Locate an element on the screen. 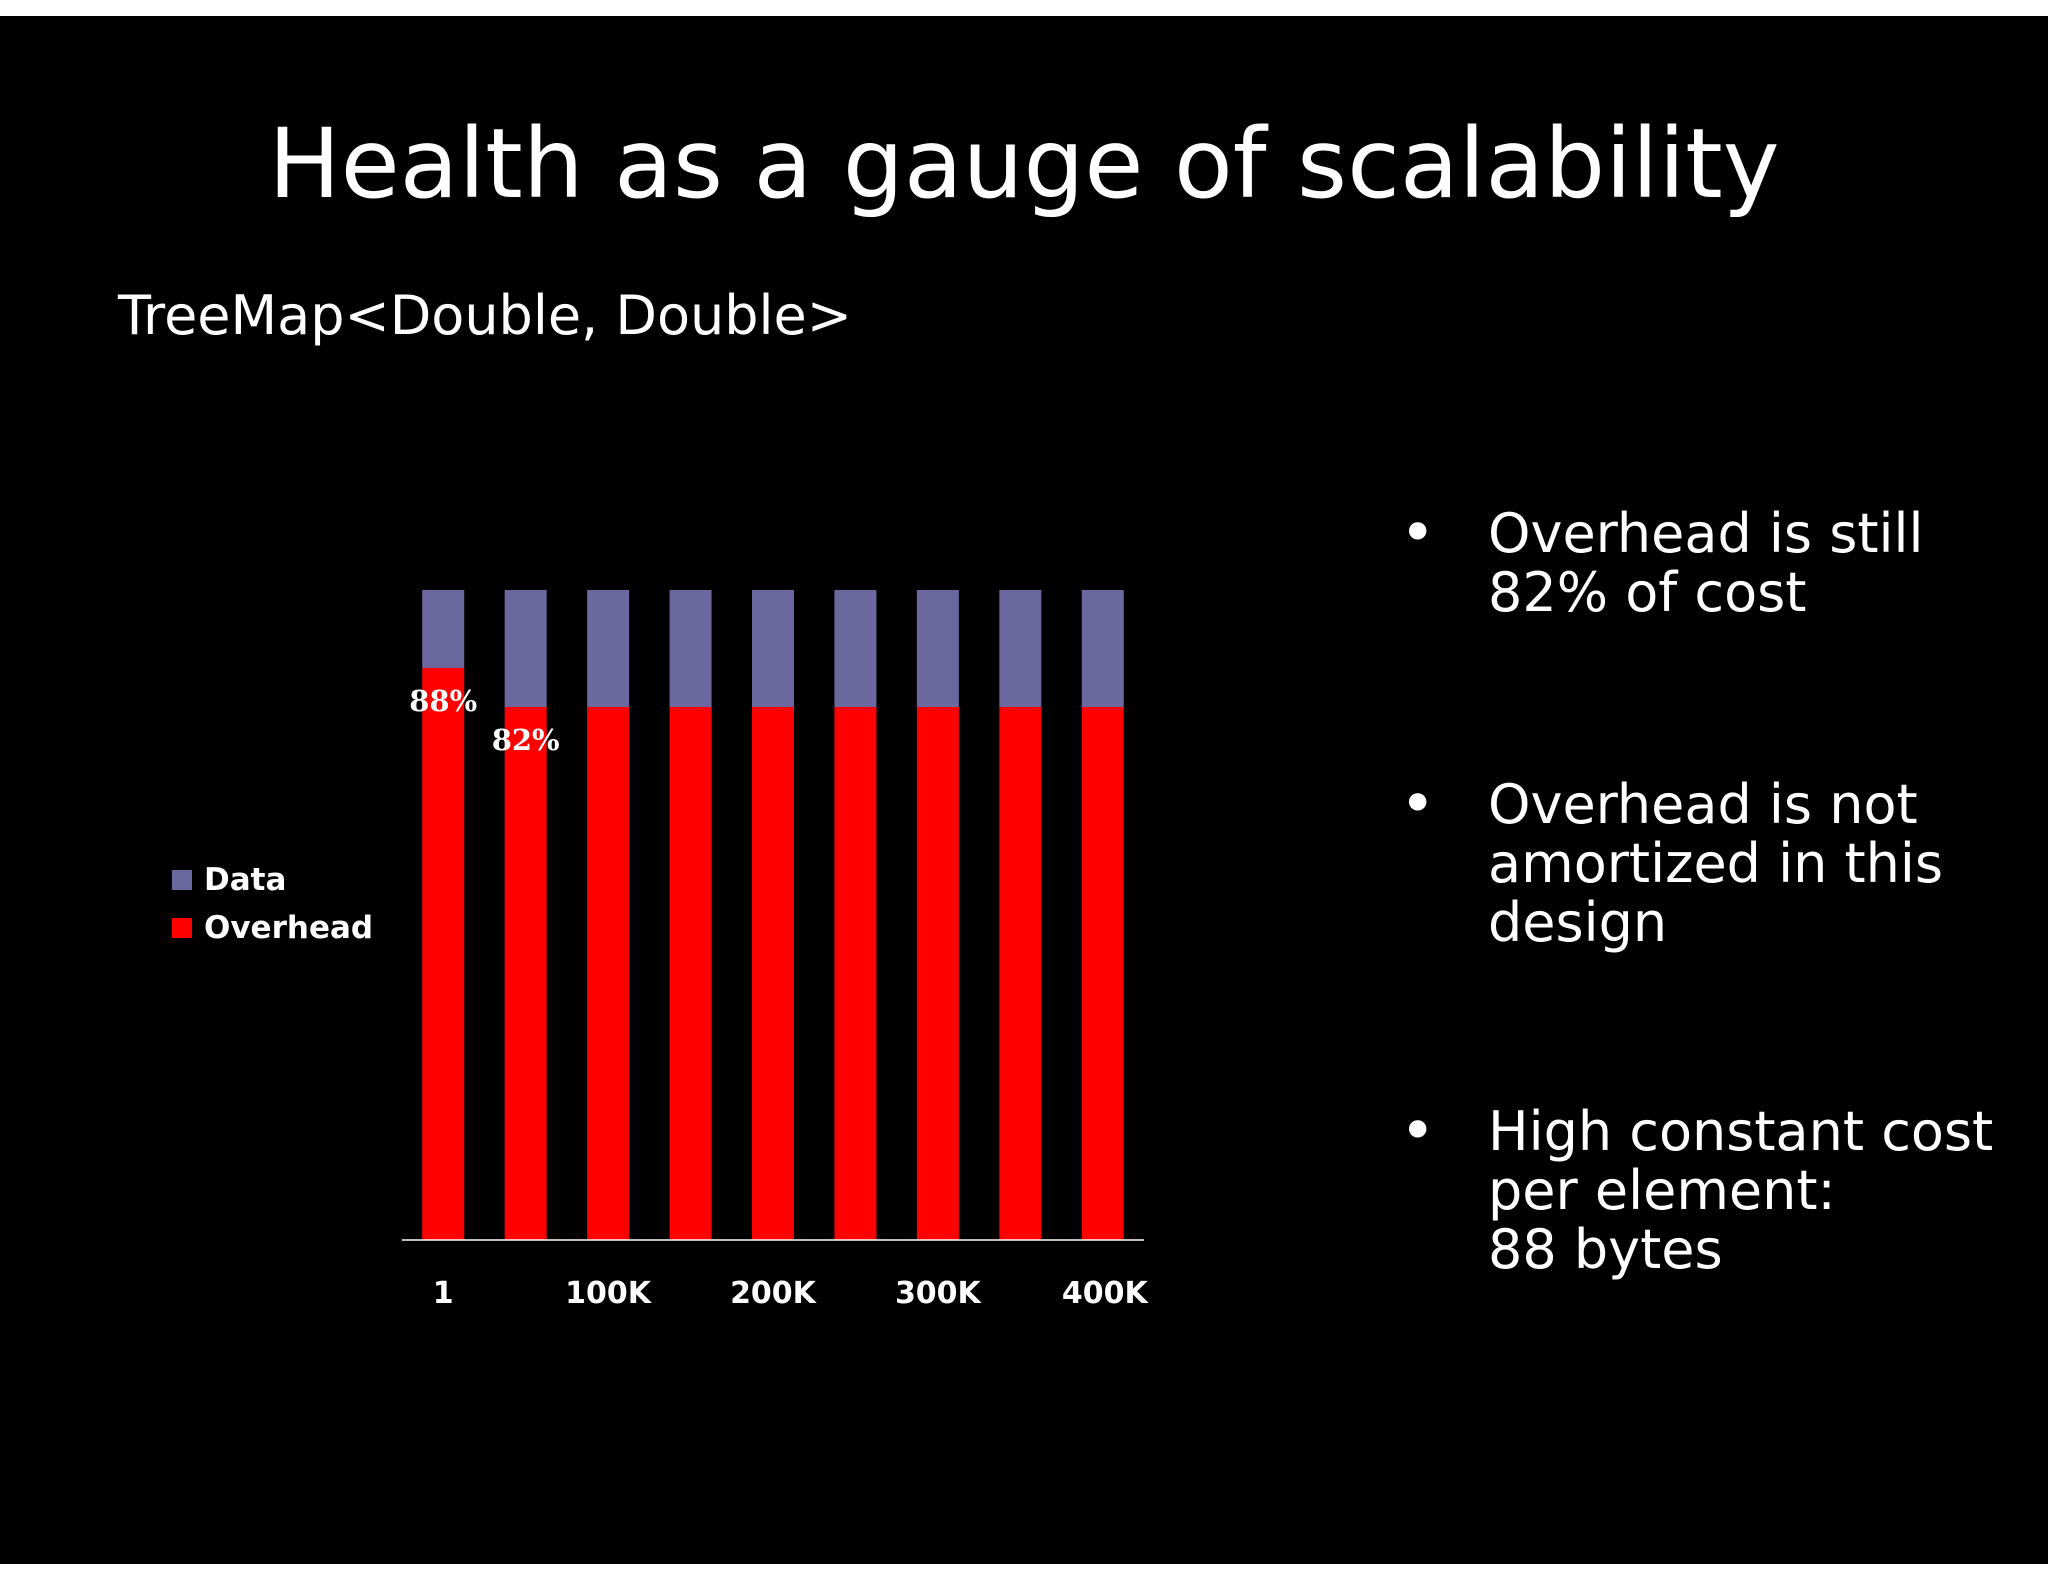  legend-label-overhead: Overhead is located at coordinates (289, 928).